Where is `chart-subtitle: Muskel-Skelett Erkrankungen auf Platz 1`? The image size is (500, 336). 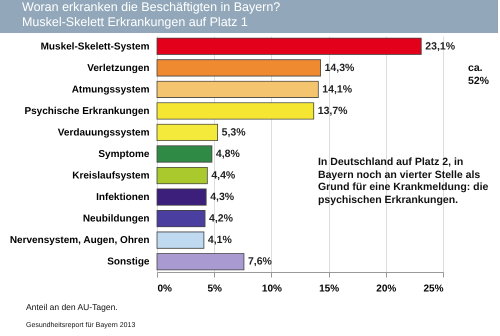
chart-subtitle: Muskel-Skelett Erkrankungen auf Platz 1 is located at coordinates (135, 22).